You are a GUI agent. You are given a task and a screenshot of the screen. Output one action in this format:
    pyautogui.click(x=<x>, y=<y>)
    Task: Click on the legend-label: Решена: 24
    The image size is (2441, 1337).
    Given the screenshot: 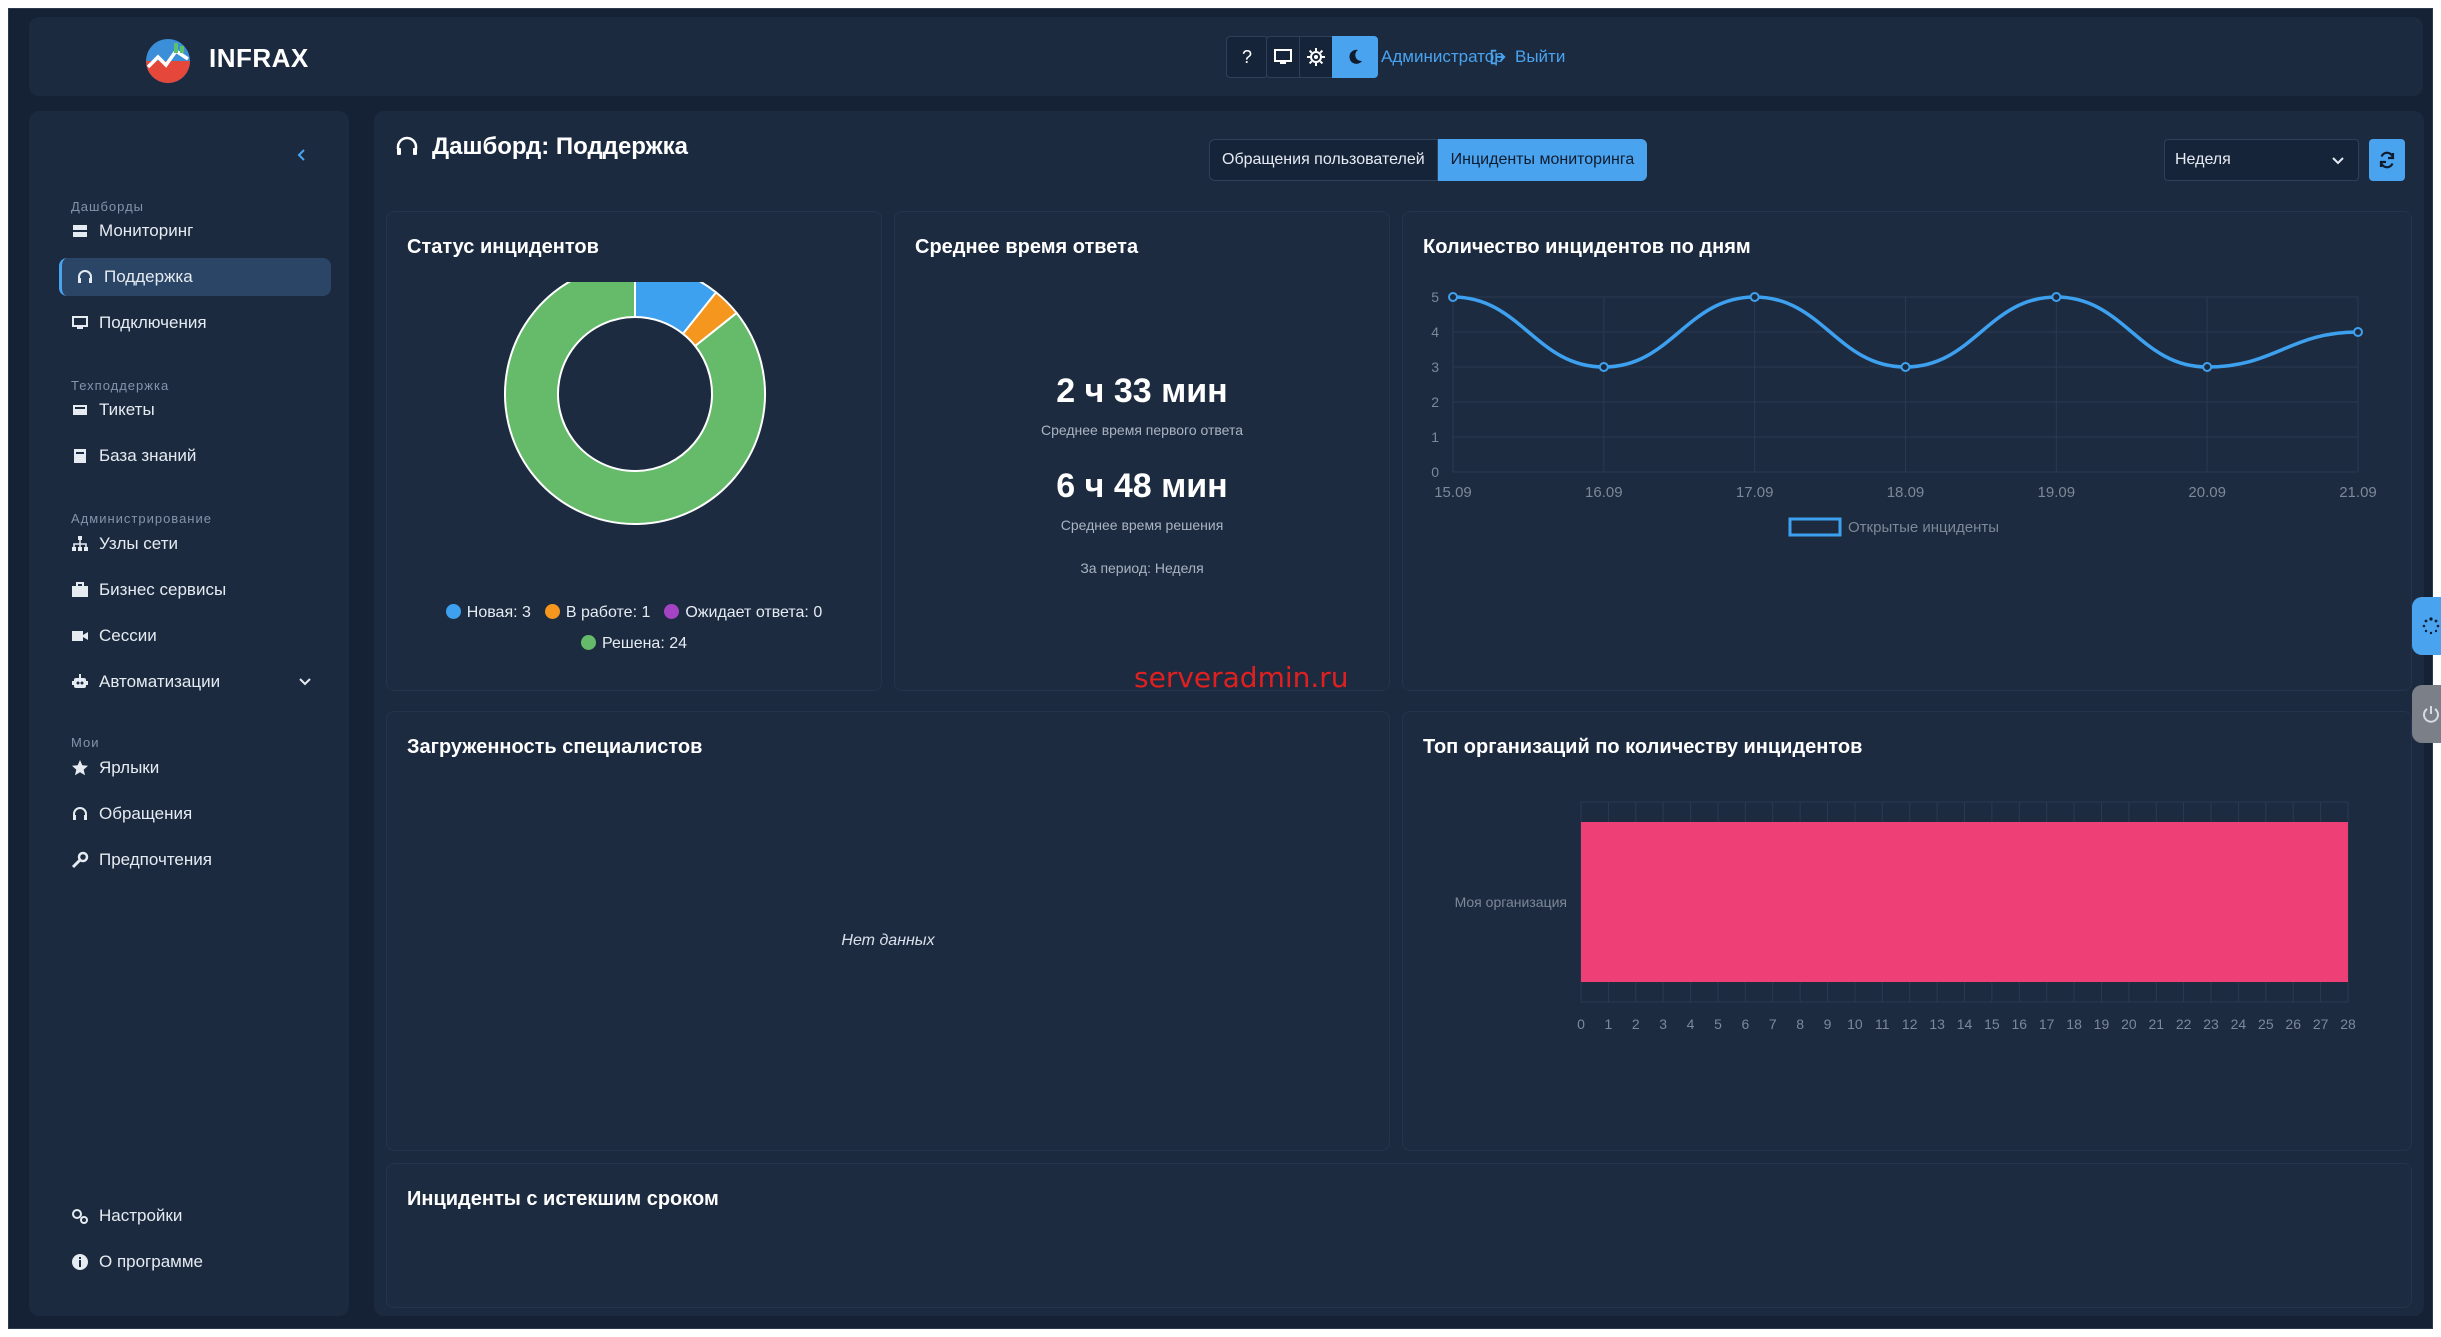 What is the action you would take?
    pyautogui.click(x=644, y=643)
    